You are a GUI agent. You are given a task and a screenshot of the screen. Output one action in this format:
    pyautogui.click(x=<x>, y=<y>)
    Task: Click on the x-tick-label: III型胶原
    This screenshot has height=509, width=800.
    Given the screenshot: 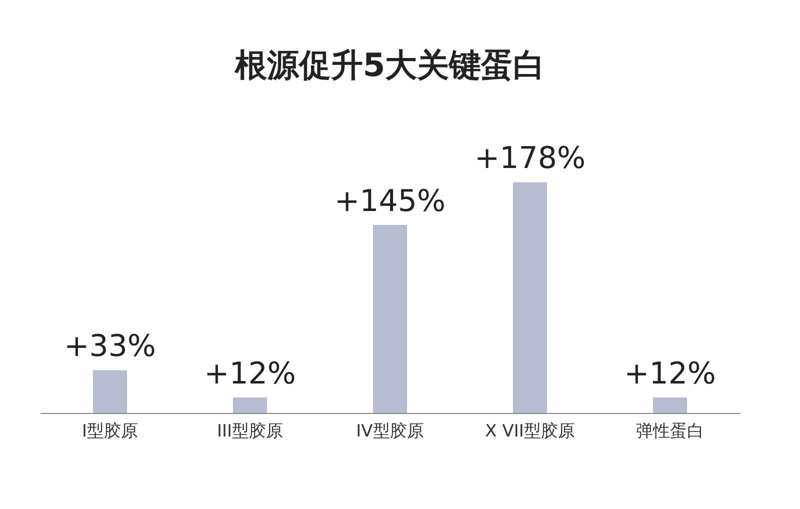 What is the action you would take?
    pyautogui.click(x=250, y=432)
    